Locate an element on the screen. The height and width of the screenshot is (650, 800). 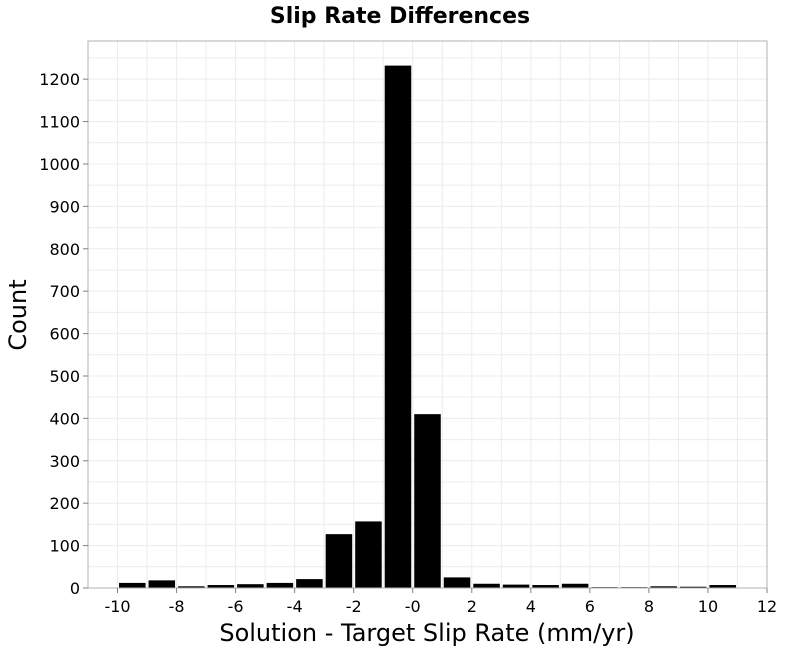
y-tick-label: 1000 is located at coordinates (59, 164).